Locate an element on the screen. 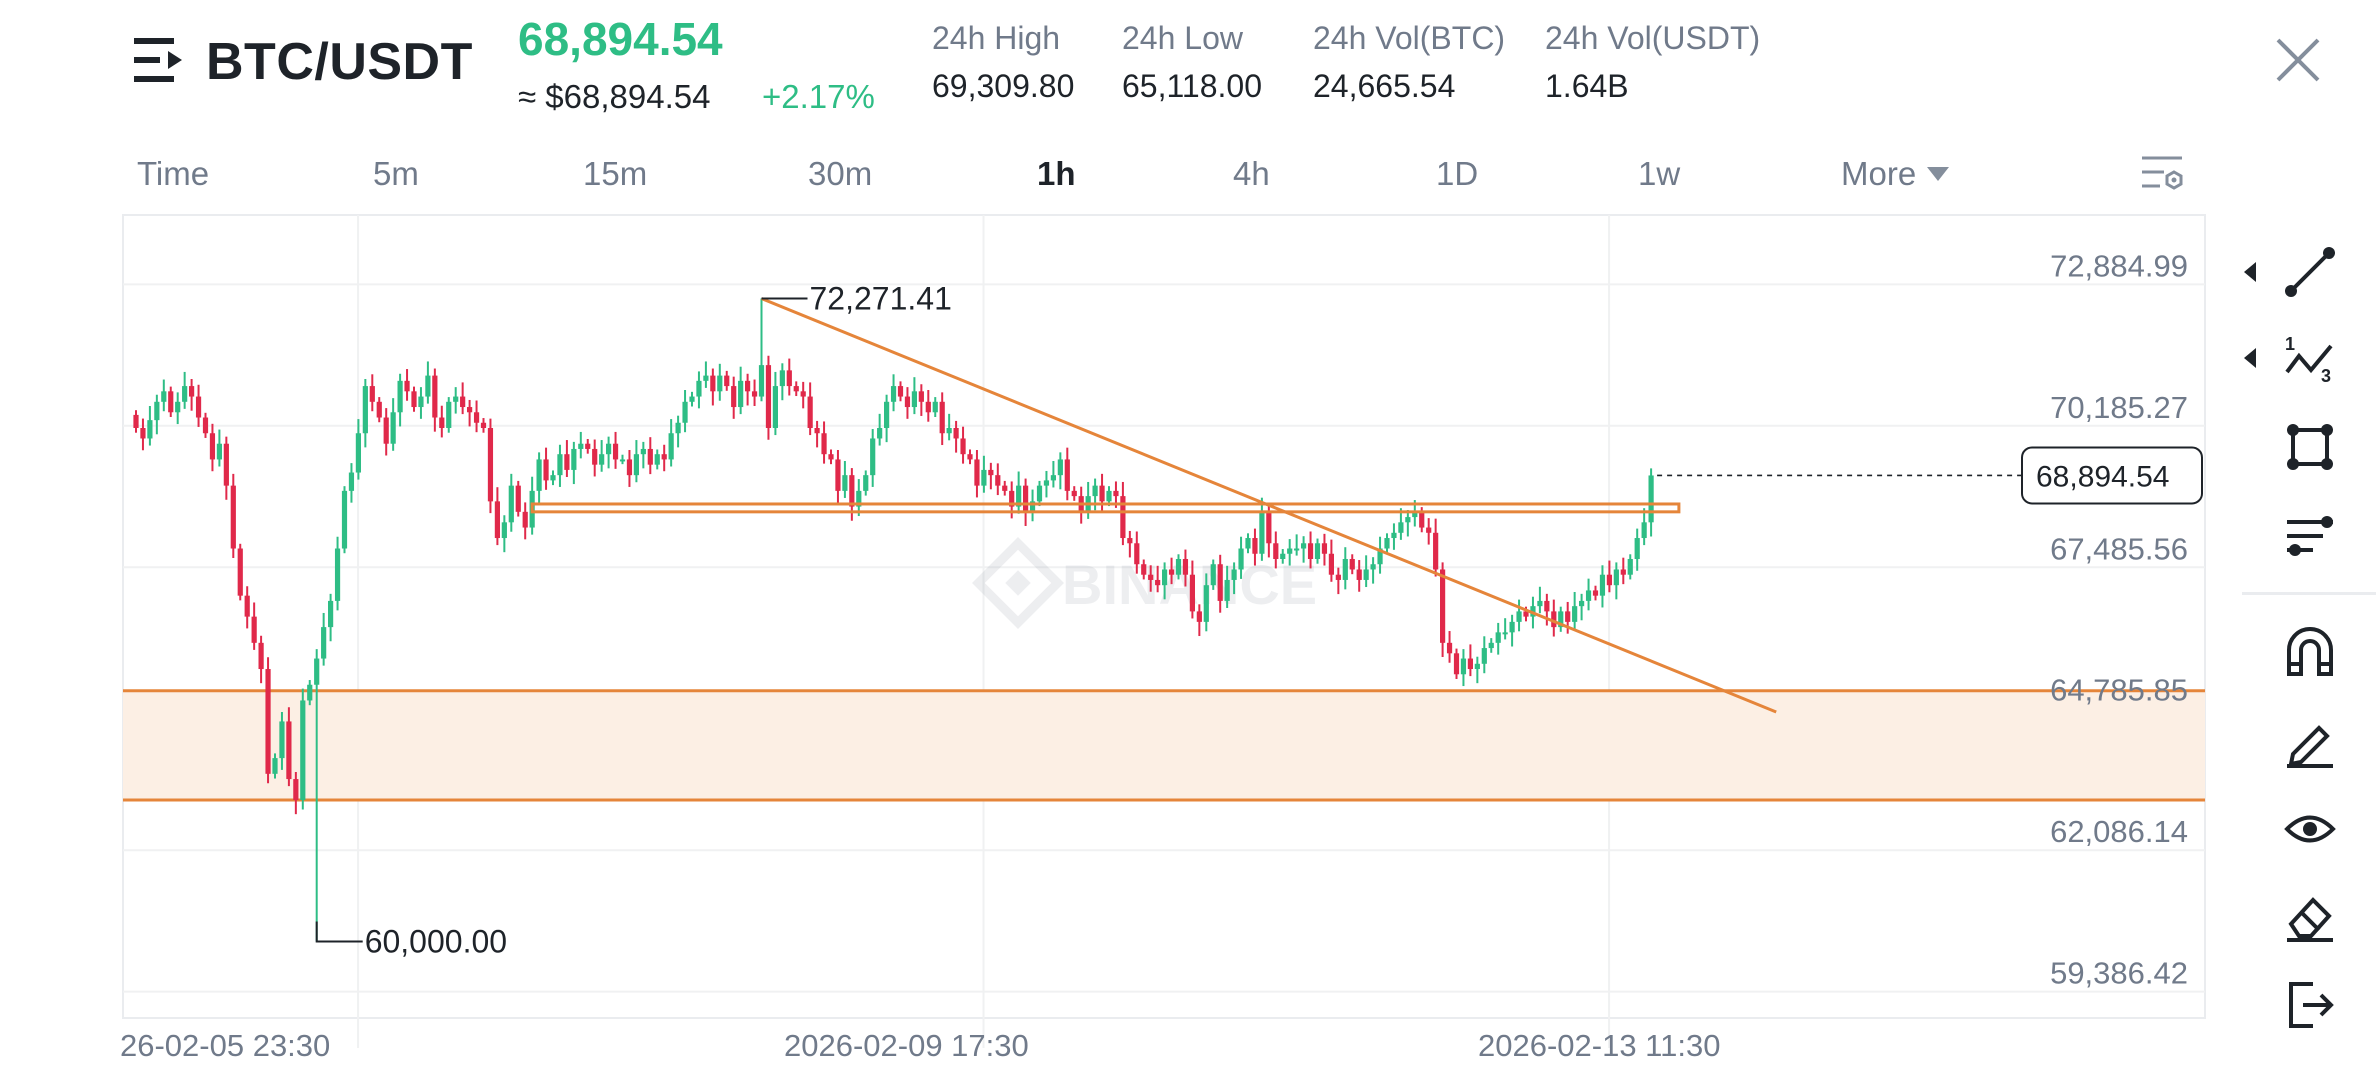  tab-30m: 30m is located at coordinates (840, 173).